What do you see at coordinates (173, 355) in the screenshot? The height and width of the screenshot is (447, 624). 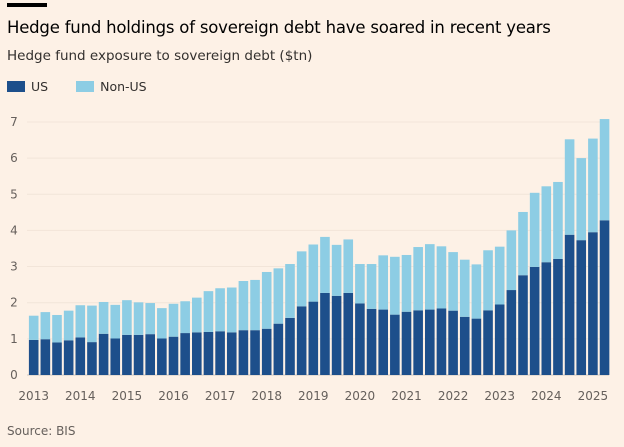 I see `bar-us-2016Q1` at bounding box center [173, 355].